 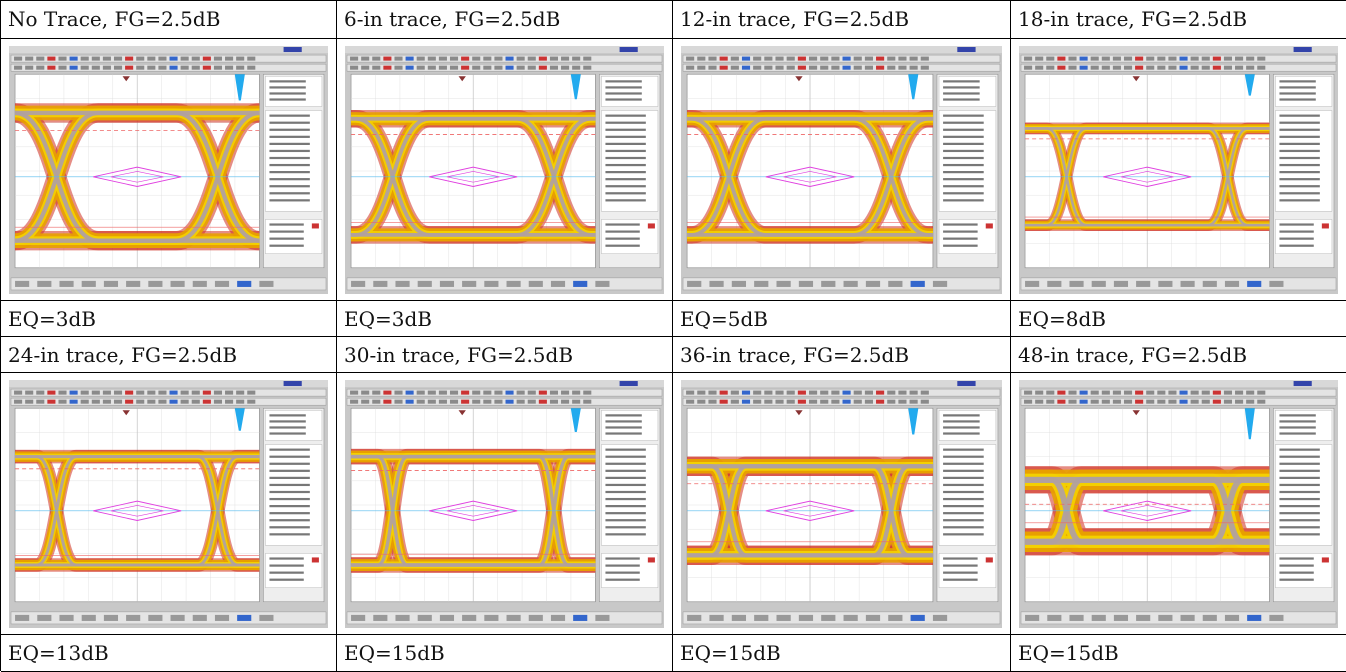 I want to click on panel-title-cell: 36-in trace, FG=2.5dB, so click(x=842, y=355).